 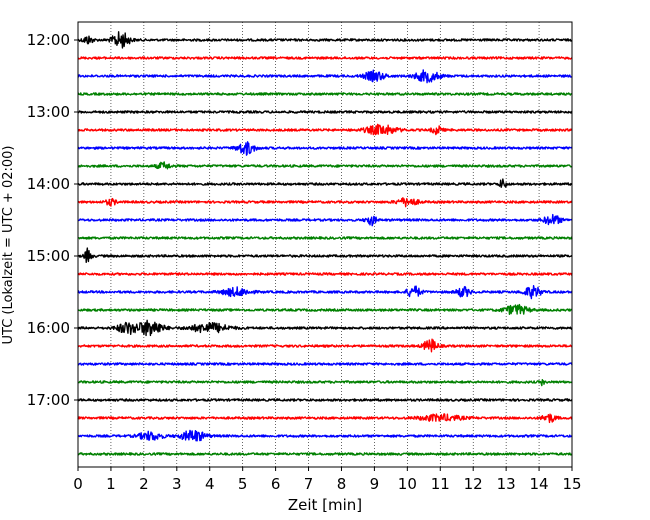 What do you see at coordinates (571, 484) in the screenshot?
I see `x-tick-label: 15` at bounding box center [571, 484].